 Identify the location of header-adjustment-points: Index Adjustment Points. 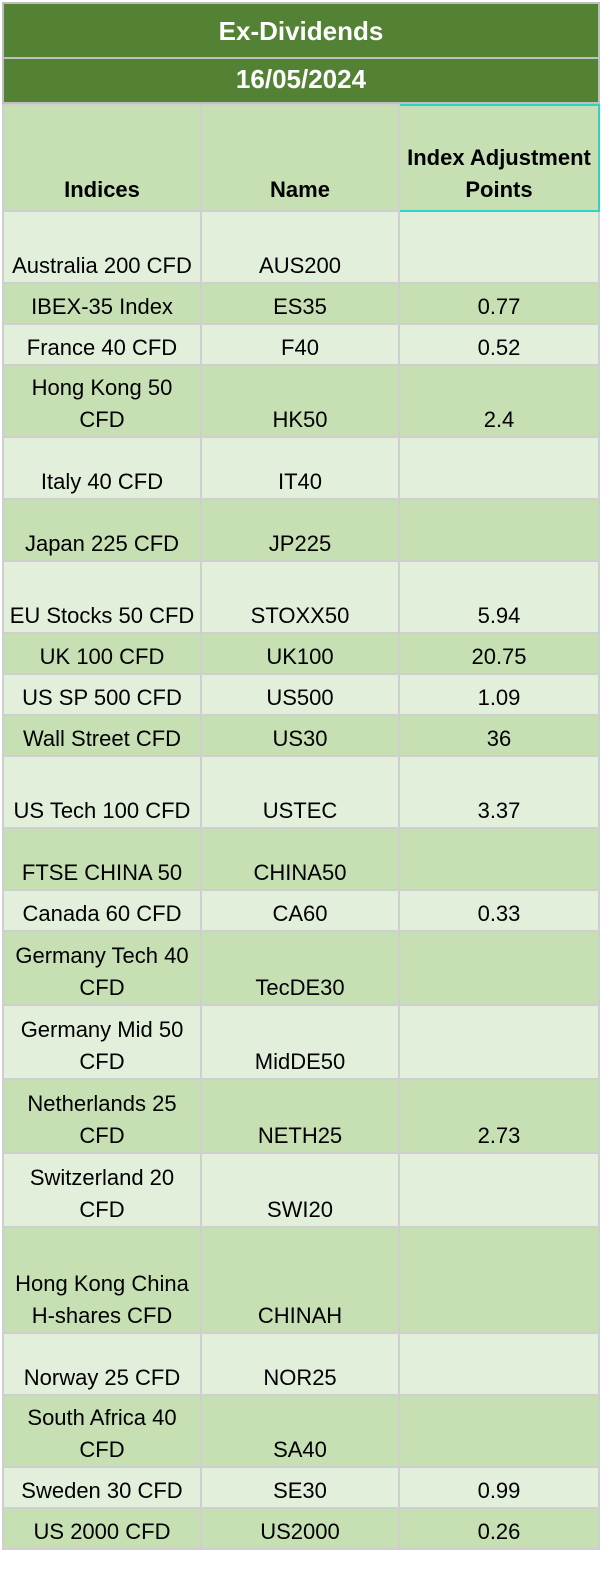
(499, 158).